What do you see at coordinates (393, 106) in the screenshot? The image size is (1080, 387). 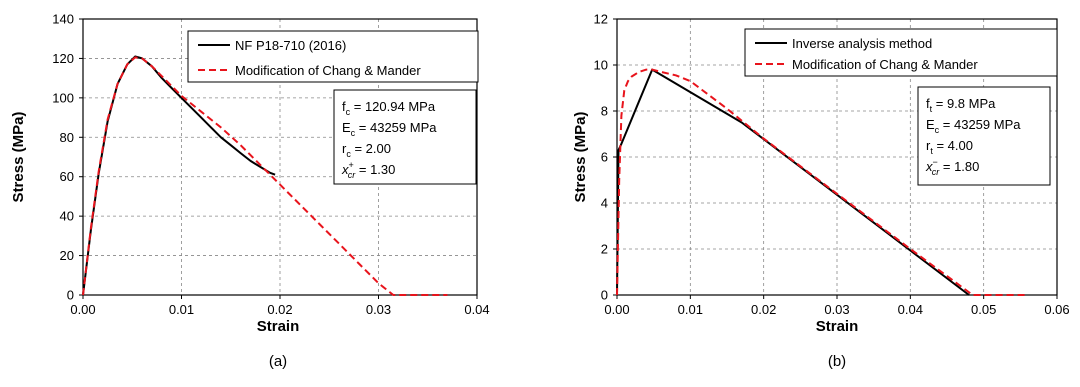 I see `parameter-value: = 120.94 MPa` at bounding box center [393, 106].